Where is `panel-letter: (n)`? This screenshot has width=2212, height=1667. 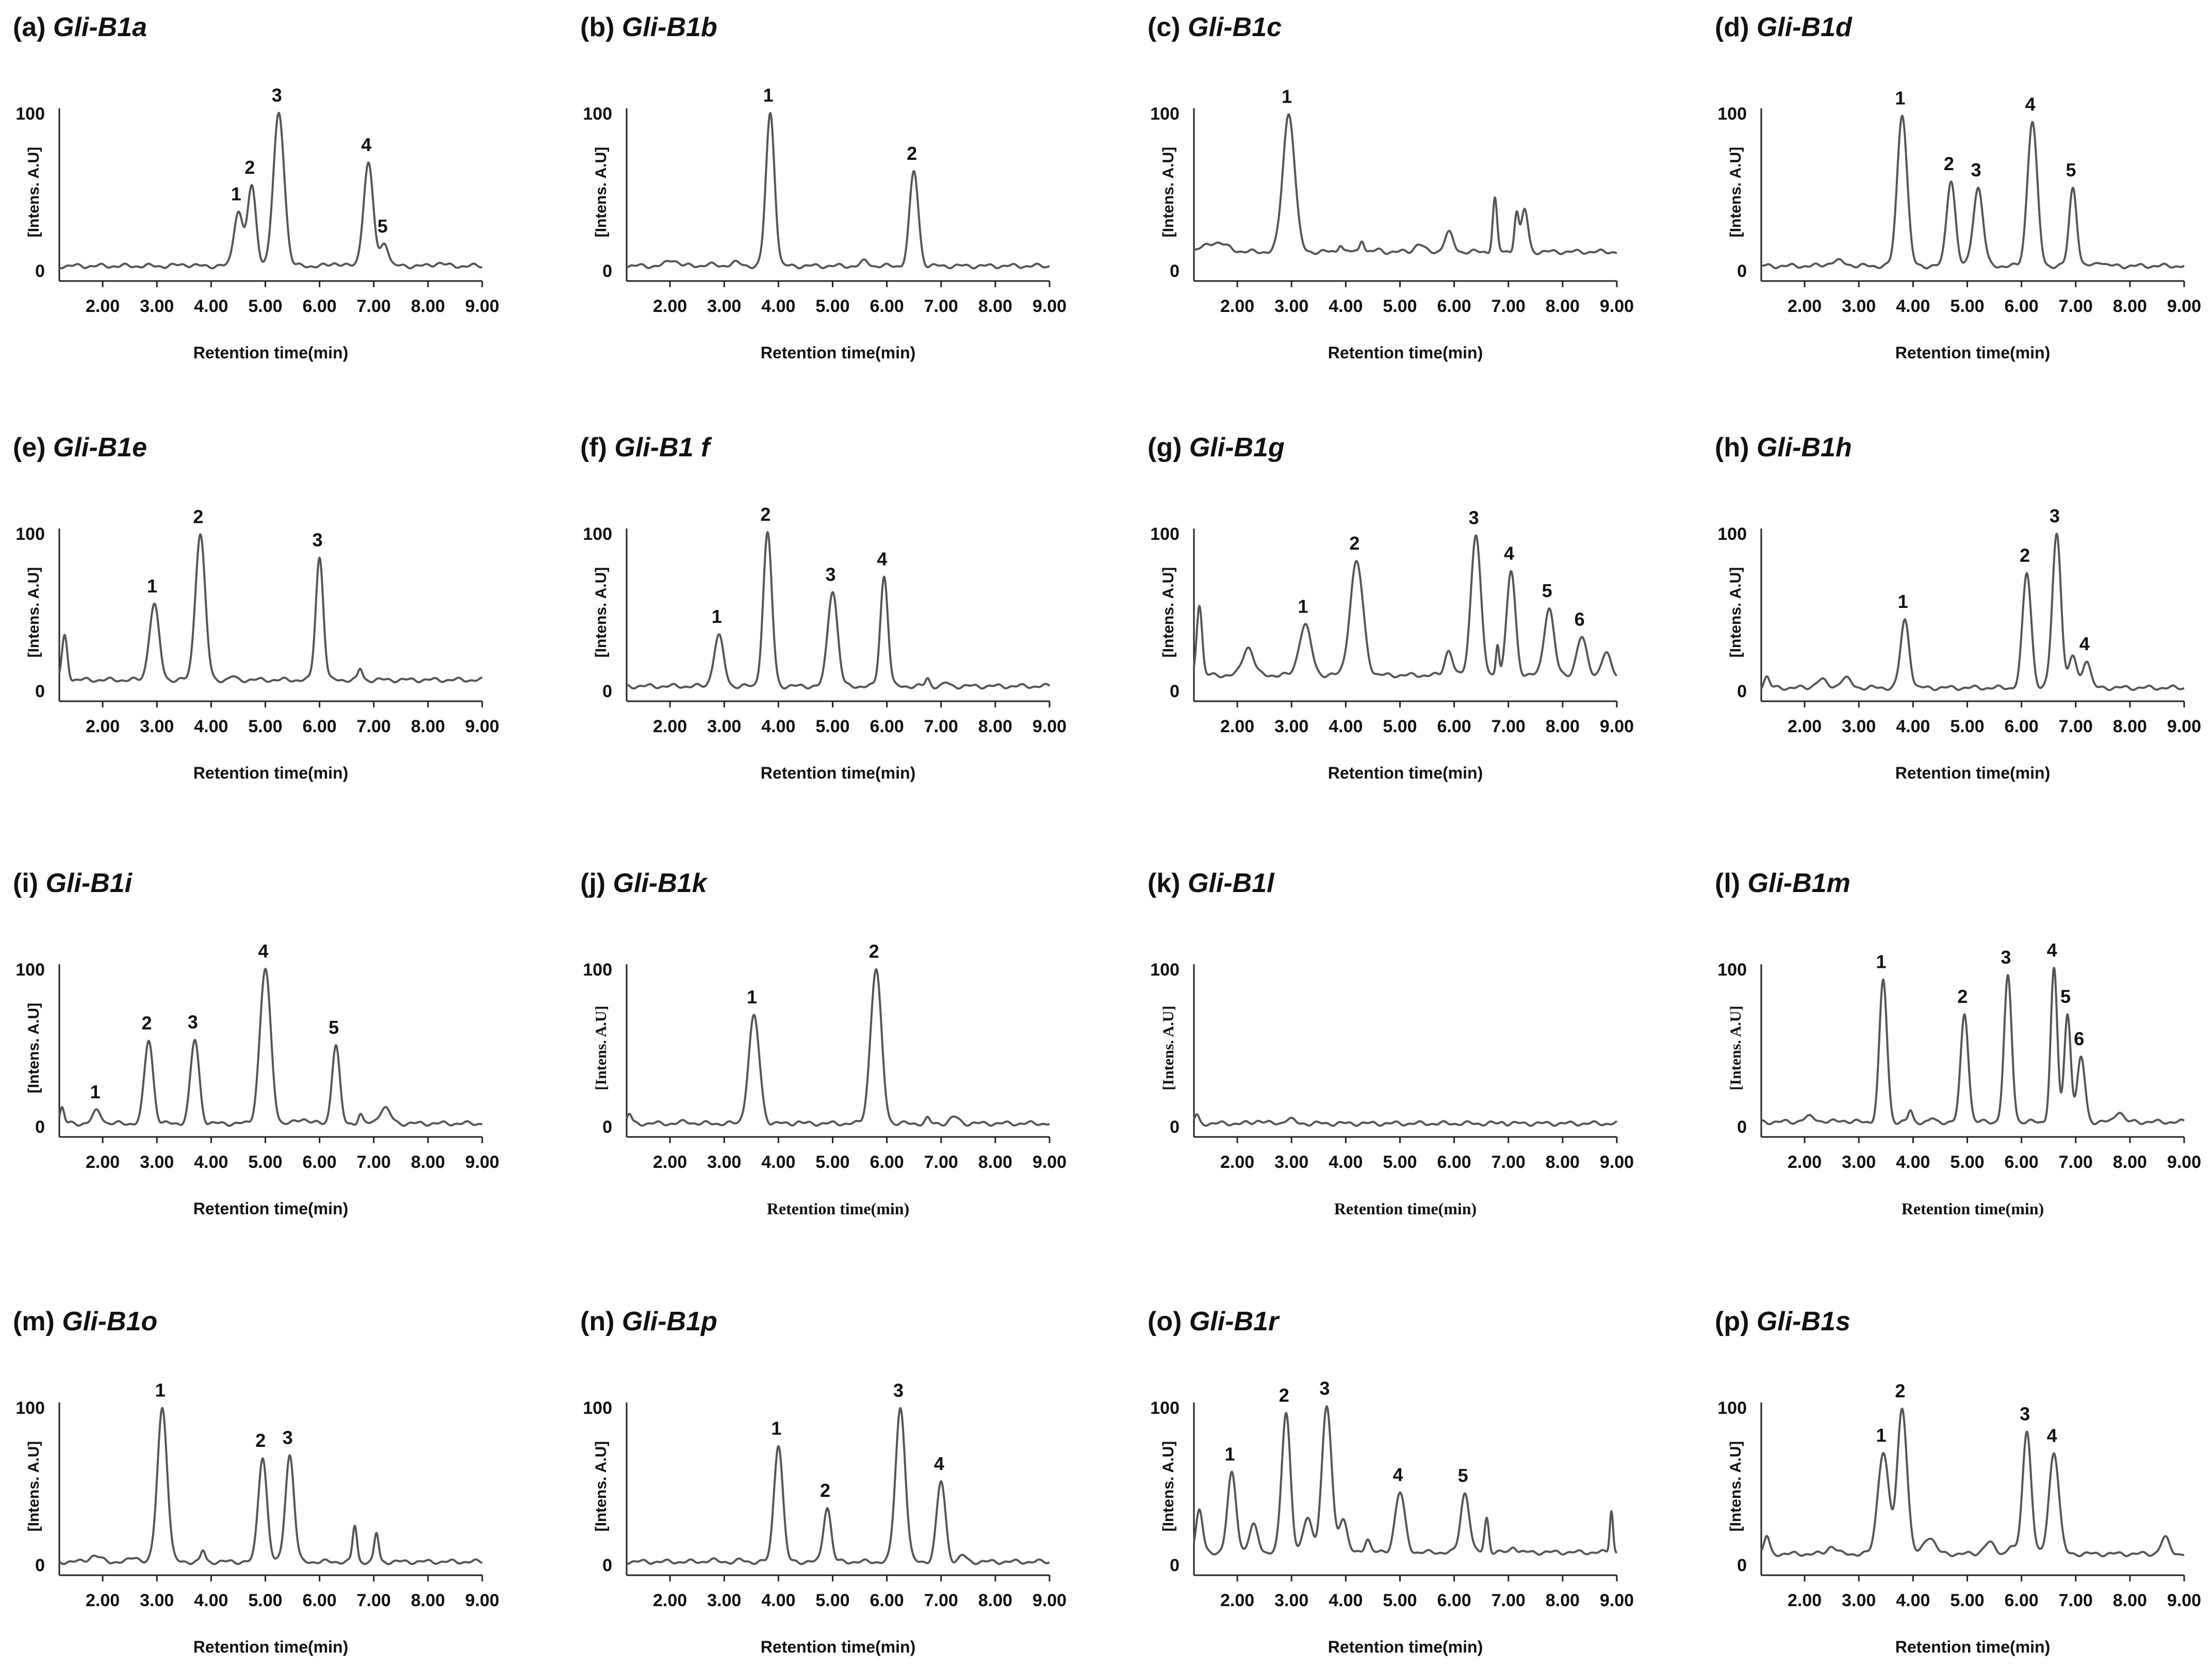
panel-letter: (n) is located at coordinates (597, 1321).